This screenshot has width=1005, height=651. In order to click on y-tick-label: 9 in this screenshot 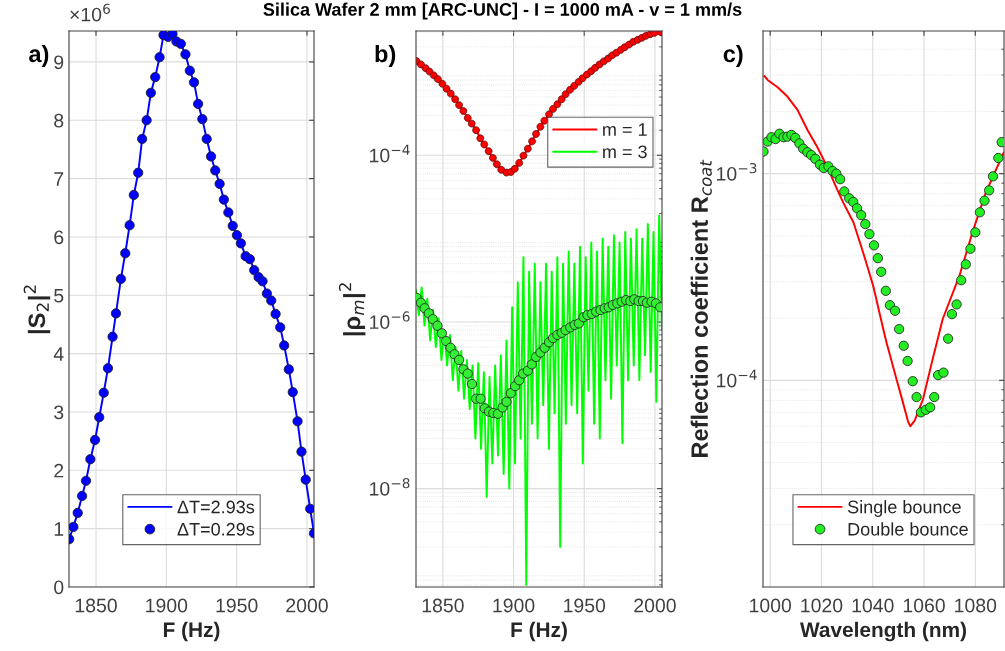, I will do `click(59, 62)`.